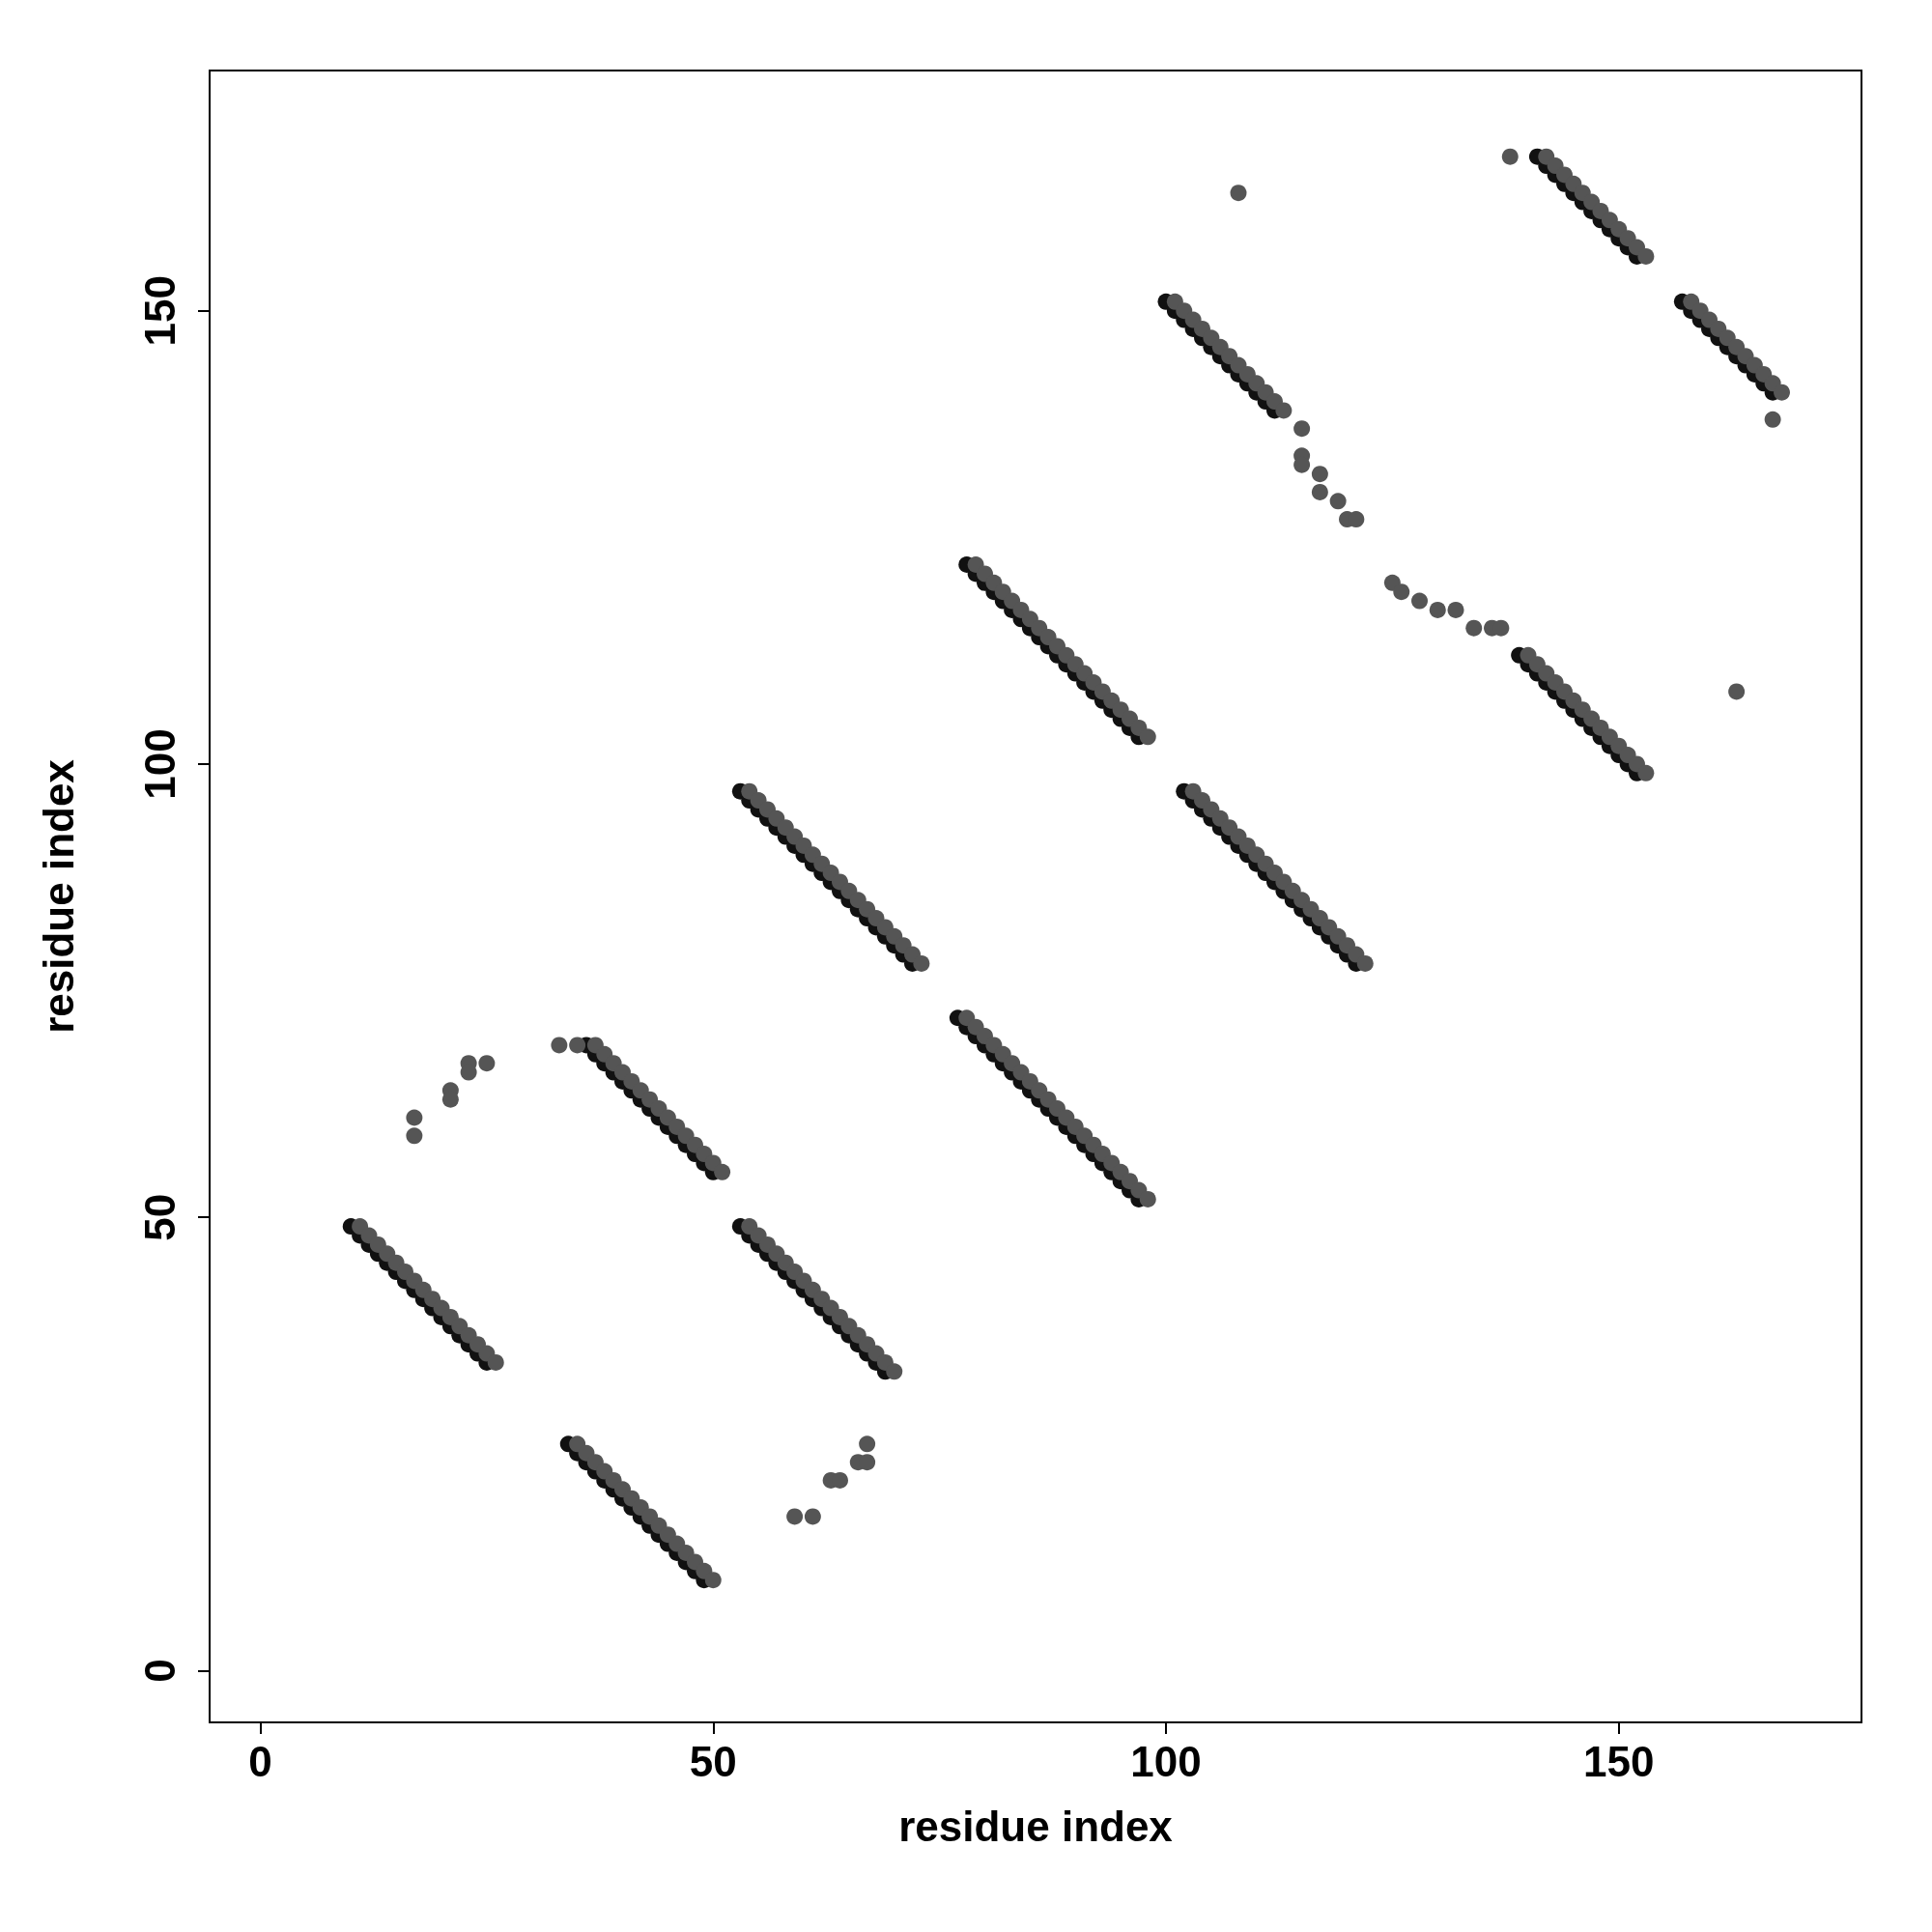  I want to click on y-axis-title: residue index, so click(58, 896).